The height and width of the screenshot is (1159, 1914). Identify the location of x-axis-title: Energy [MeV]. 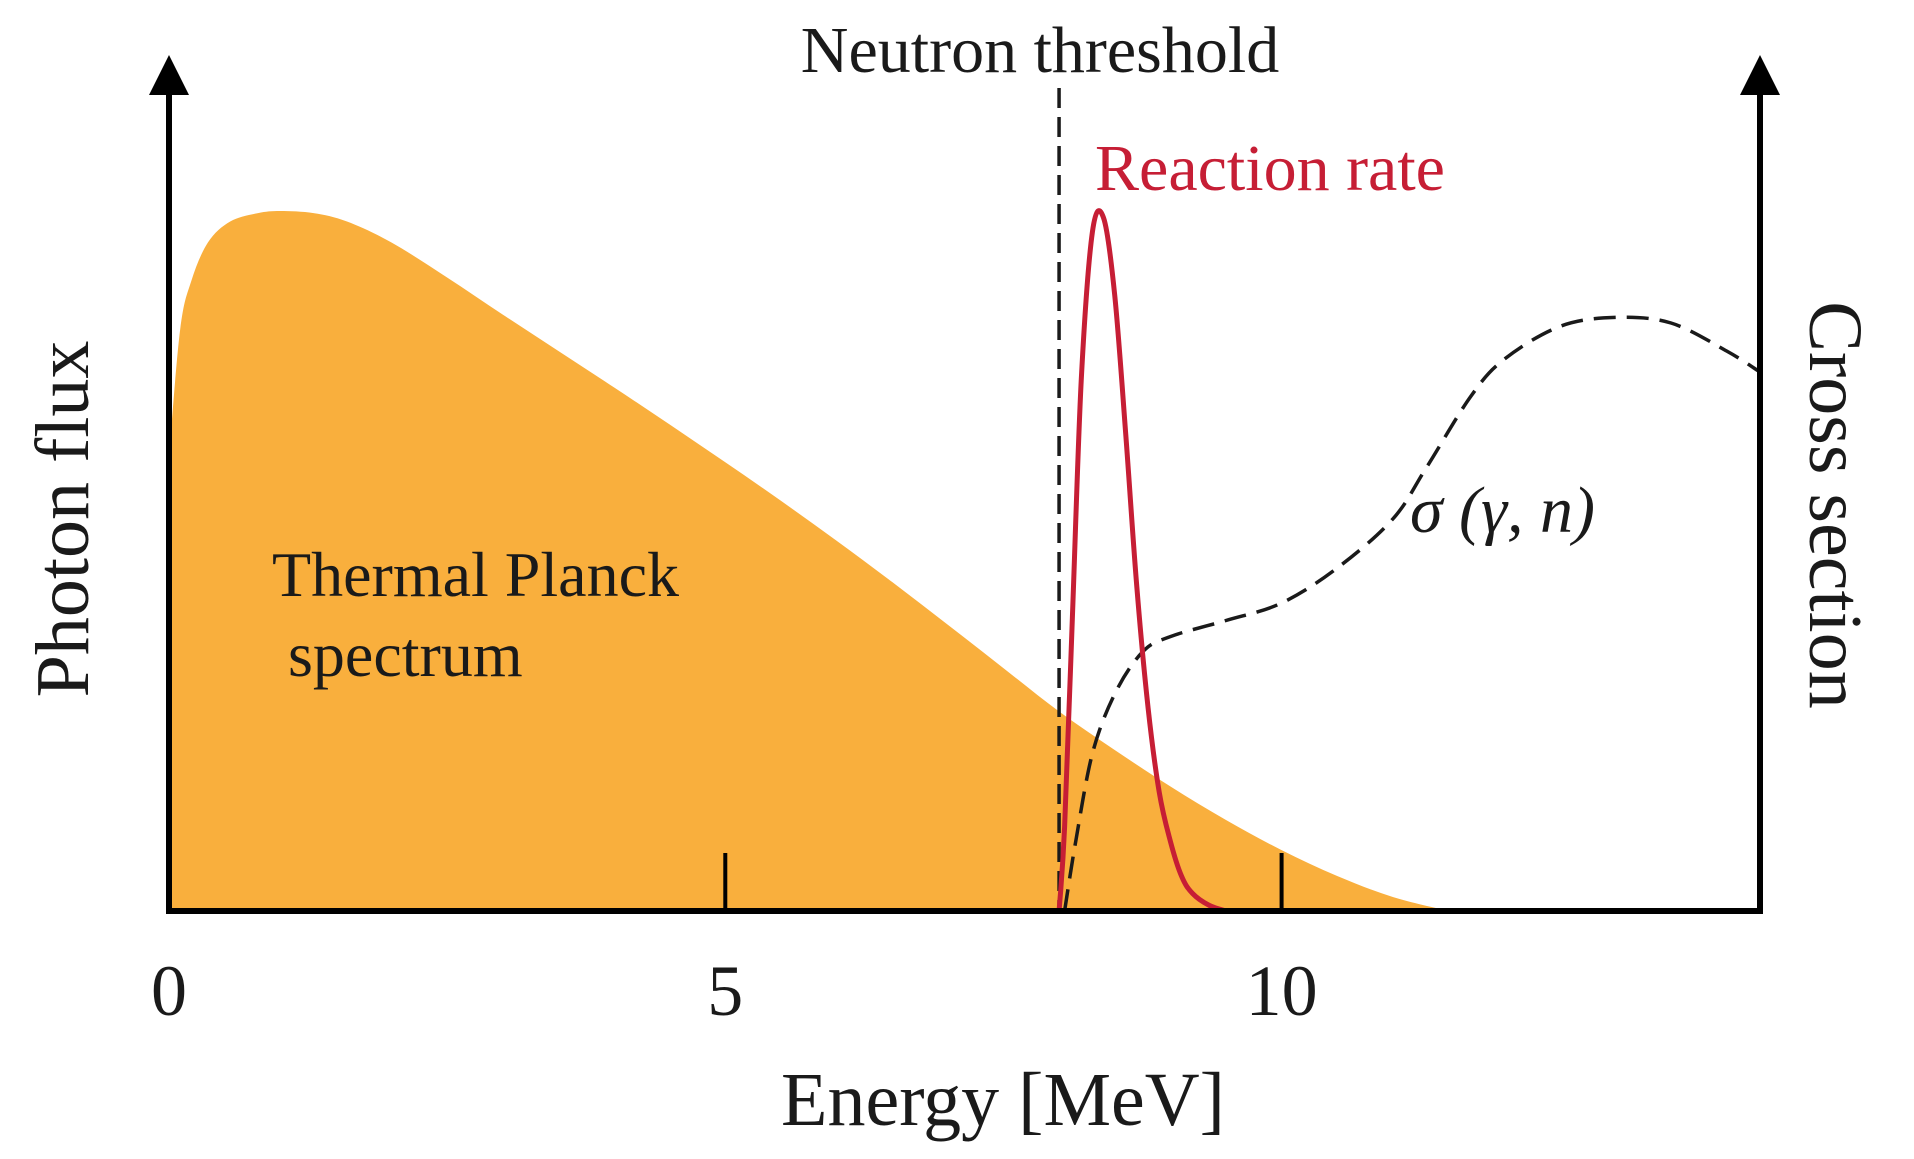
(1003, 1100).